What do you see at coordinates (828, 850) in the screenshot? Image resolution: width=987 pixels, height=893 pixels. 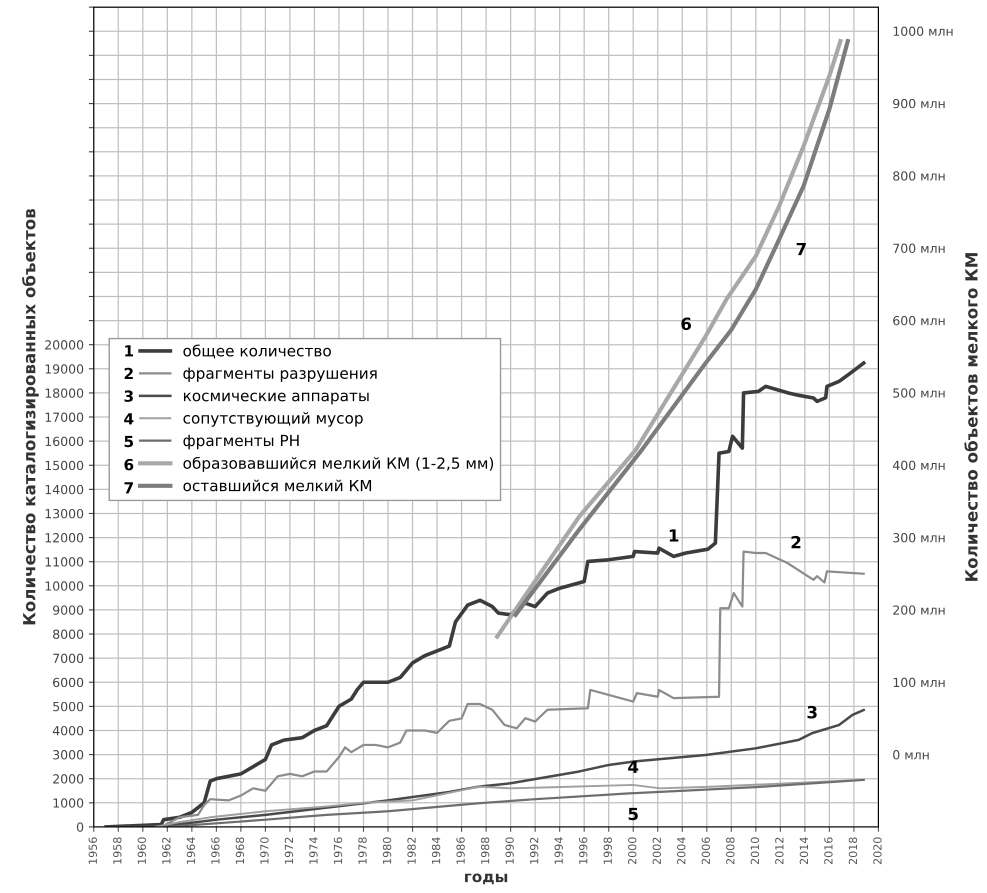 I see `x-tick-label: 2016` at bounding box center [828, 850].